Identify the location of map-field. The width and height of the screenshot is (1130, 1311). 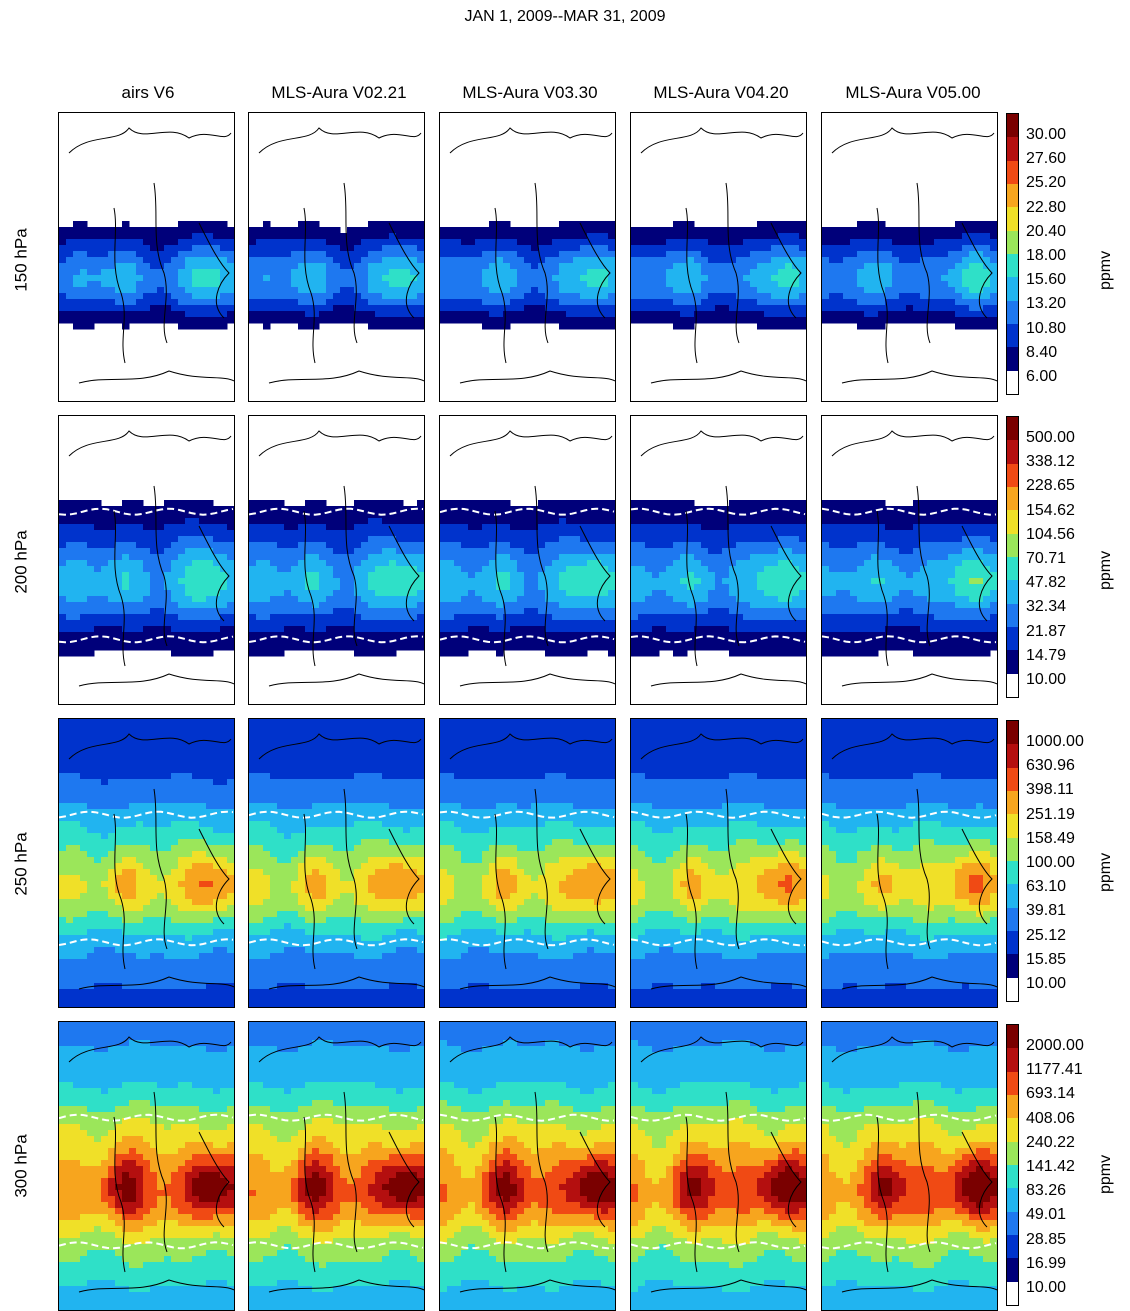
(527, 255).